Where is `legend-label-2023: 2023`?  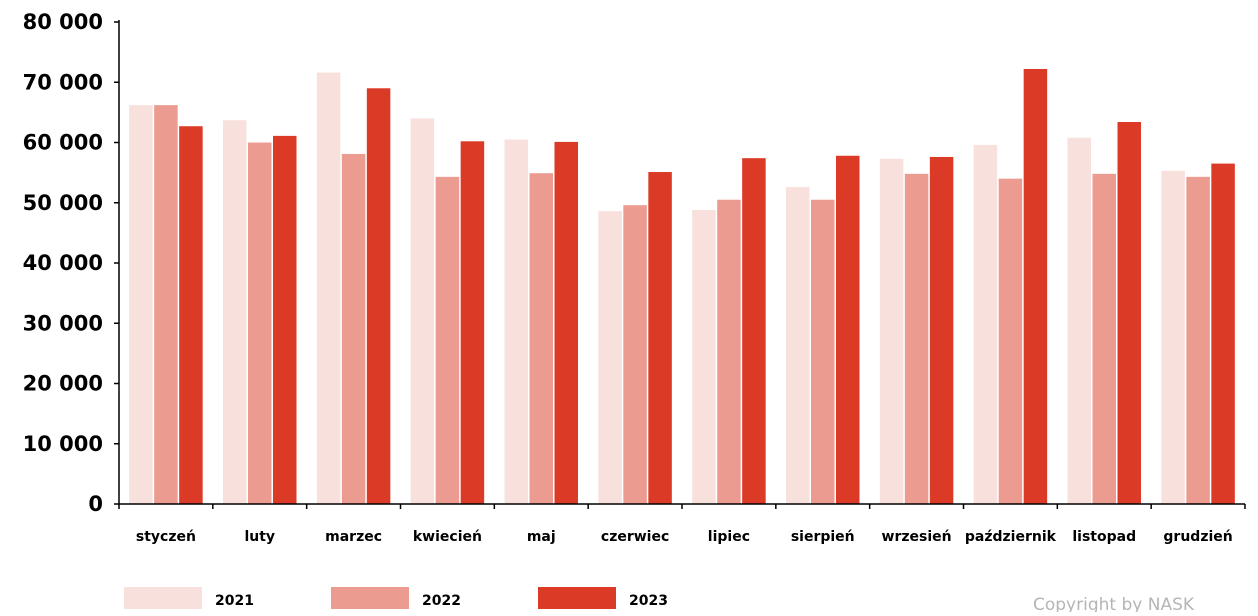 legend-label-2023: 2023 is located at coordinates (648, 601).